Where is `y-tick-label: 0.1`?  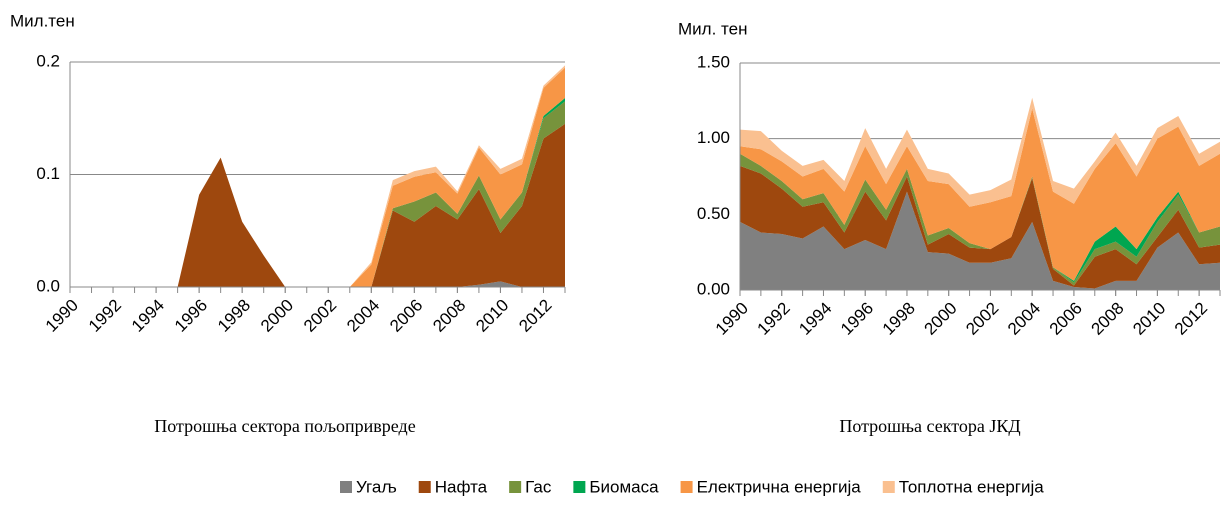
y-tick-label: 0.1 is located at coordinates (48, 173).